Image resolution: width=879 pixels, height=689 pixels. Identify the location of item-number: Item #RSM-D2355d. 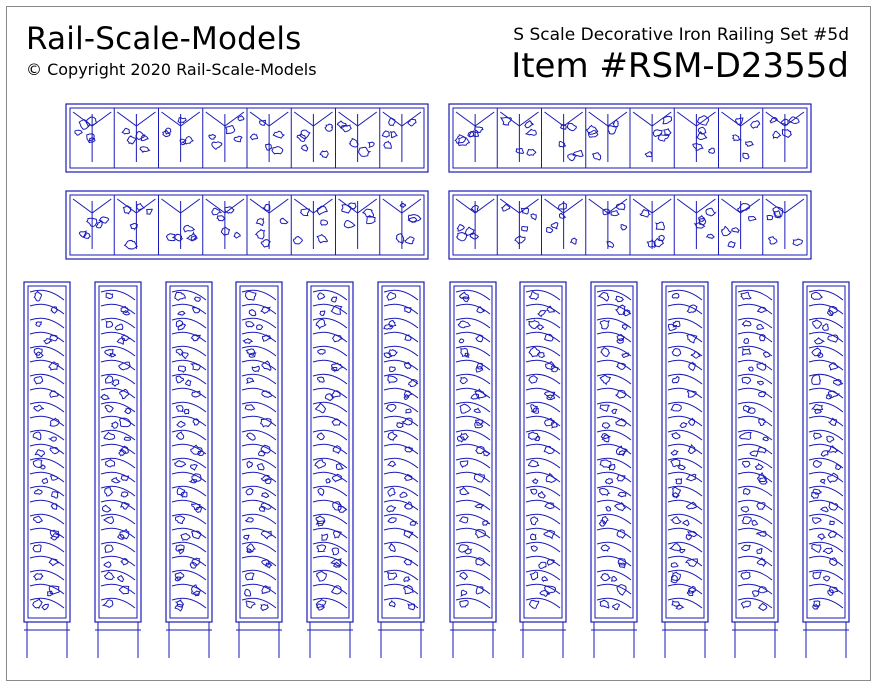
(680, 66).